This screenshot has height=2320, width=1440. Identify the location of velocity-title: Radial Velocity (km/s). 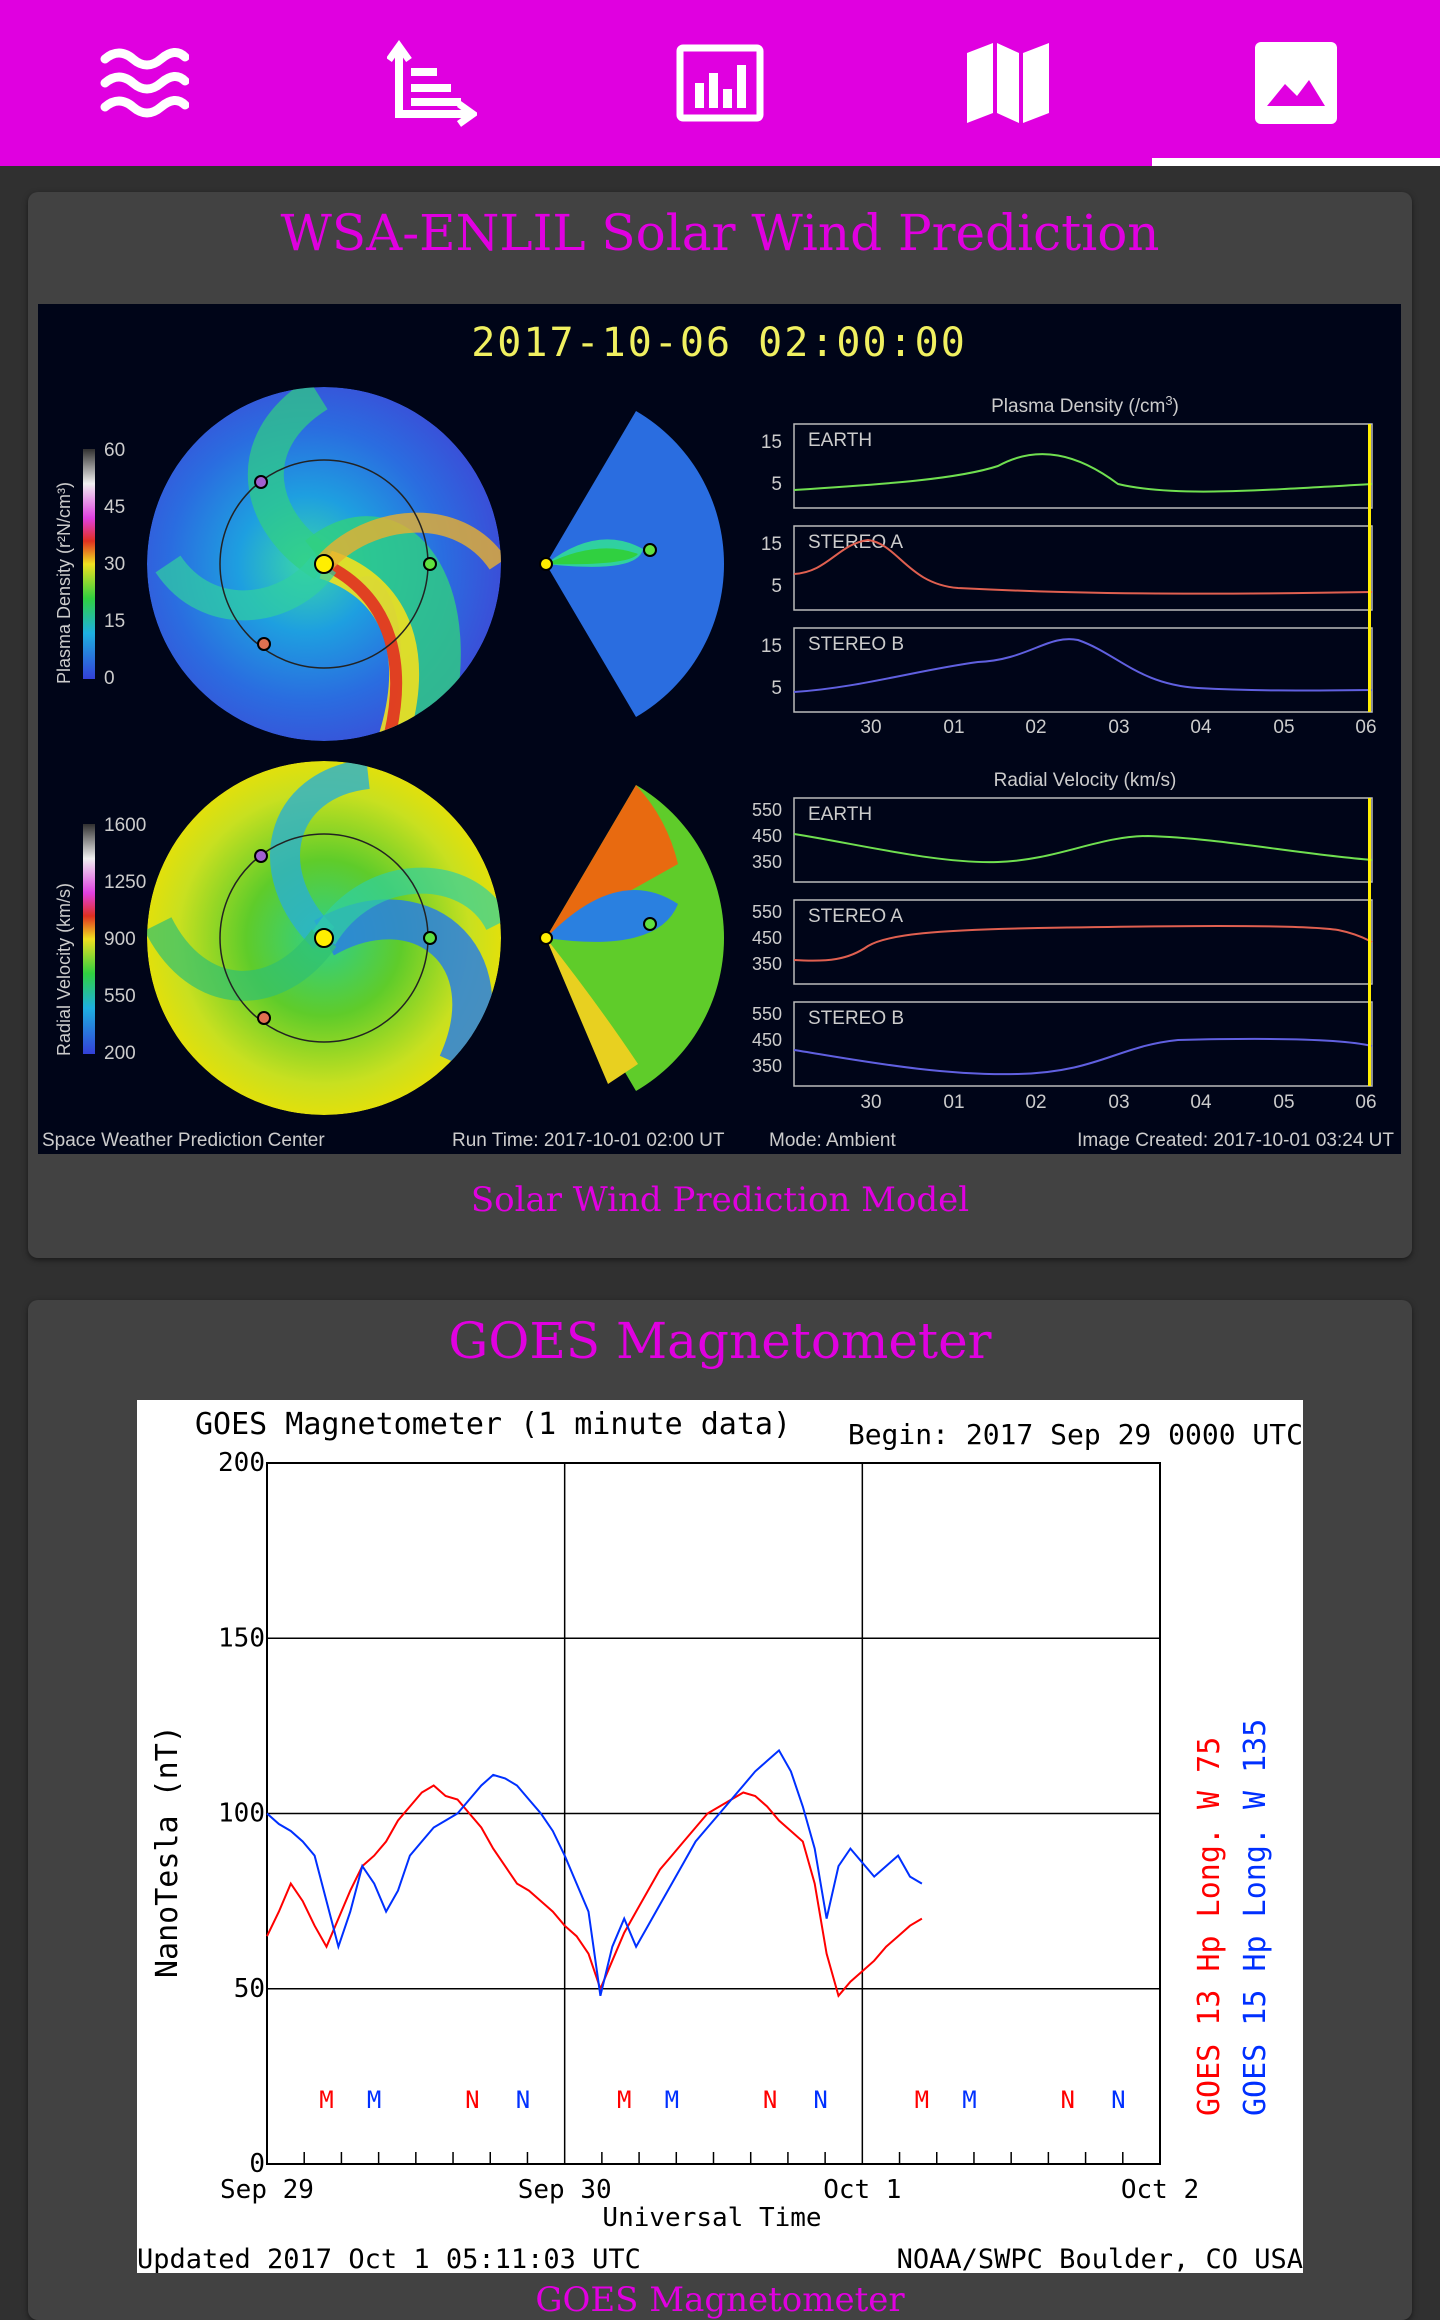
(1085, 780).